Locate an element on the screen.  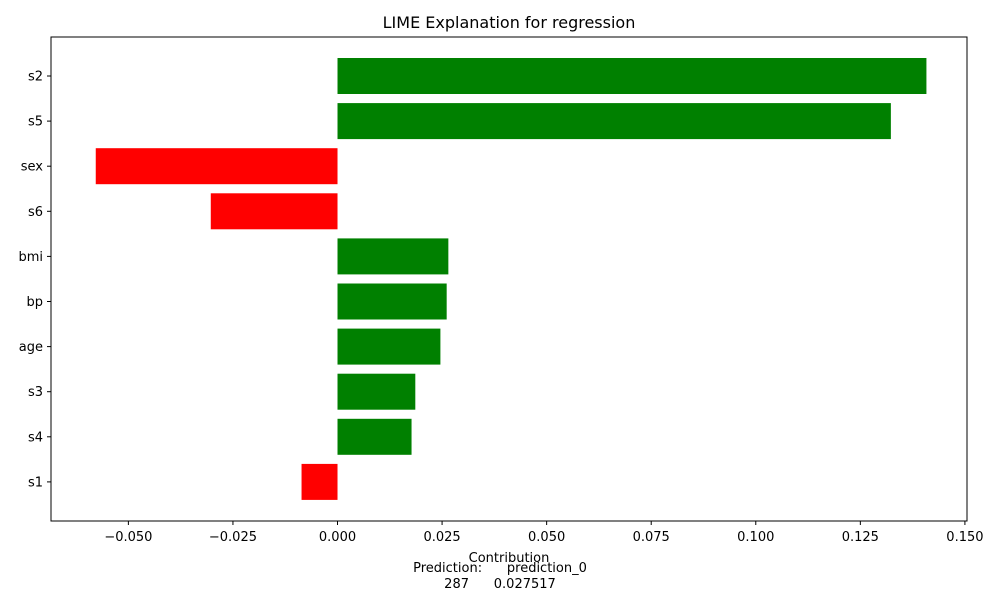
x-tick-label: −0.050 is located at coordinates (128, 537).